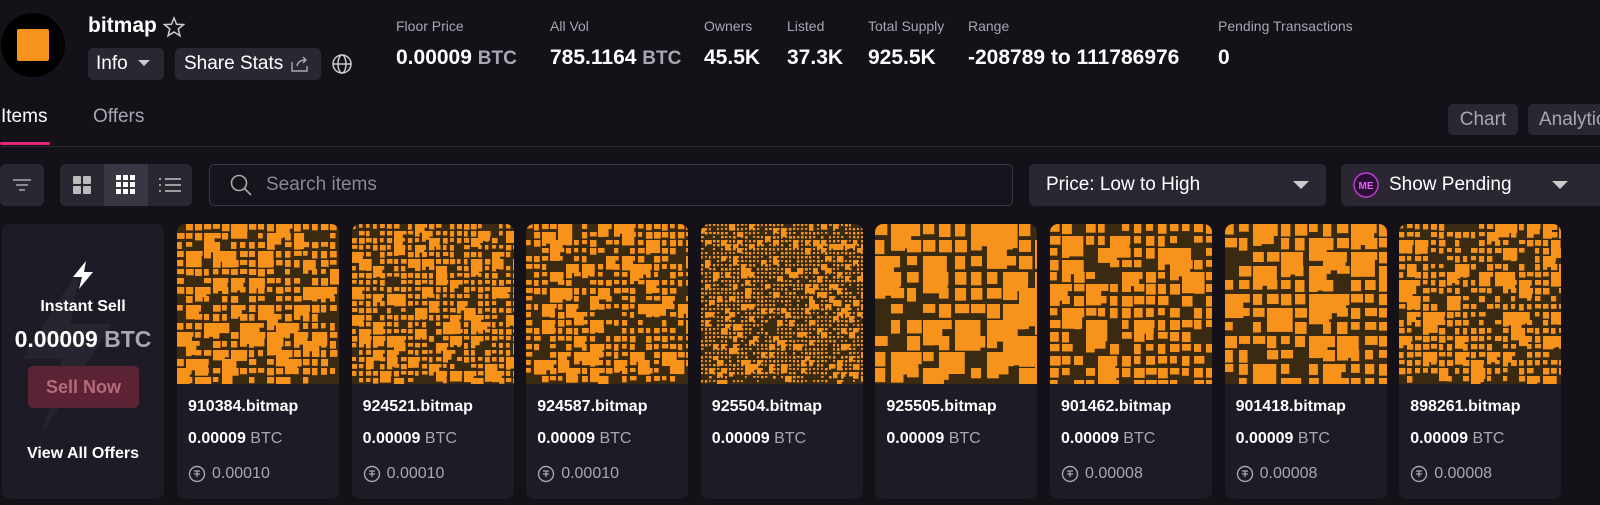 This screenshot has width=1600, height=505. What do you see at coordinates (607, 361) in the screenshot?
I see `item-card: 924587.bitmap 0.00009 BTC 0.00010` at bounding box center [607, 361].